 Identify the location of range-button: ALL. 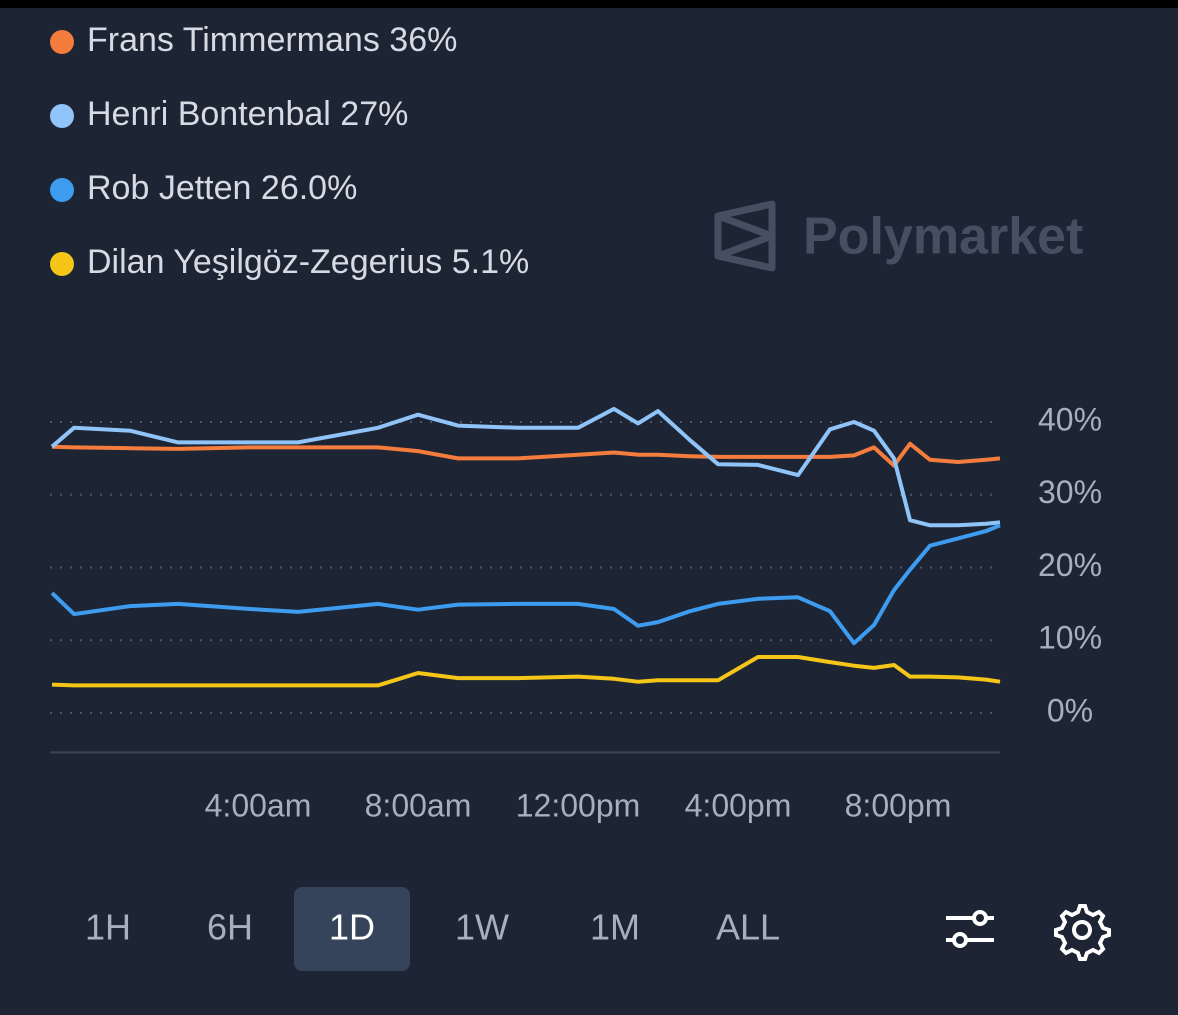
(748, 927).